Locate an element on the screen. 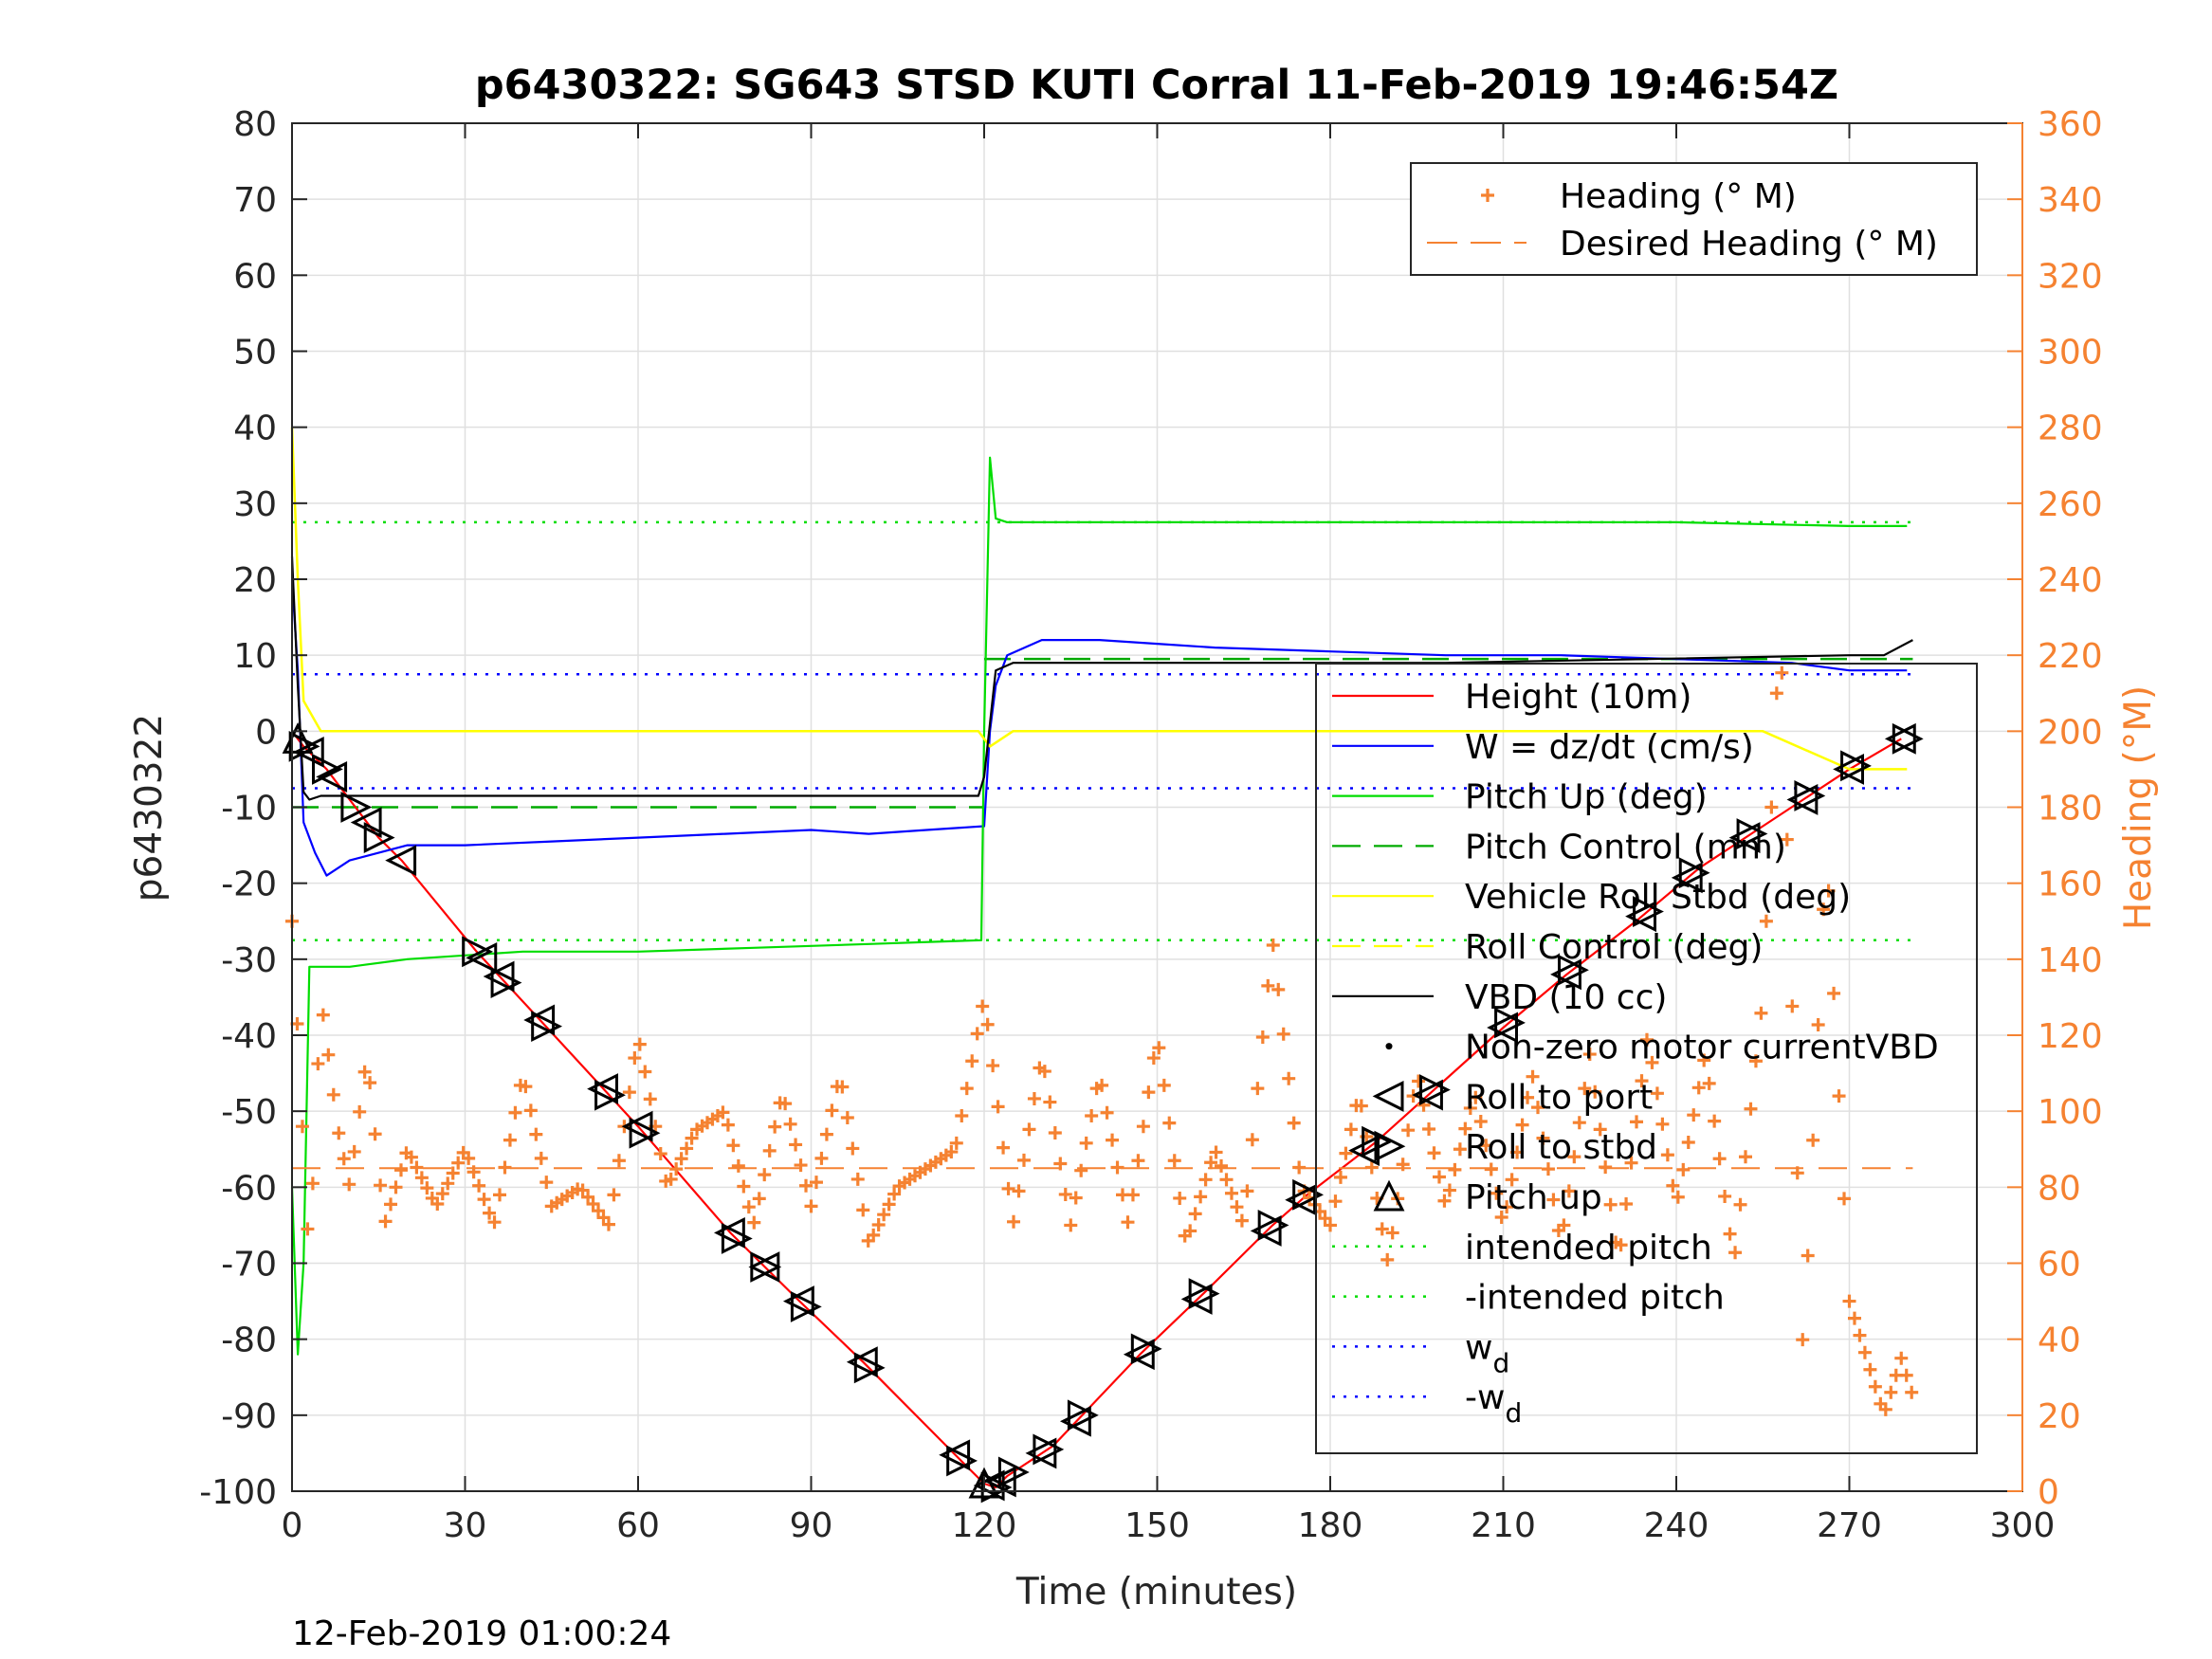  y-tick-label: 50 is located at coordinates (255, 353).